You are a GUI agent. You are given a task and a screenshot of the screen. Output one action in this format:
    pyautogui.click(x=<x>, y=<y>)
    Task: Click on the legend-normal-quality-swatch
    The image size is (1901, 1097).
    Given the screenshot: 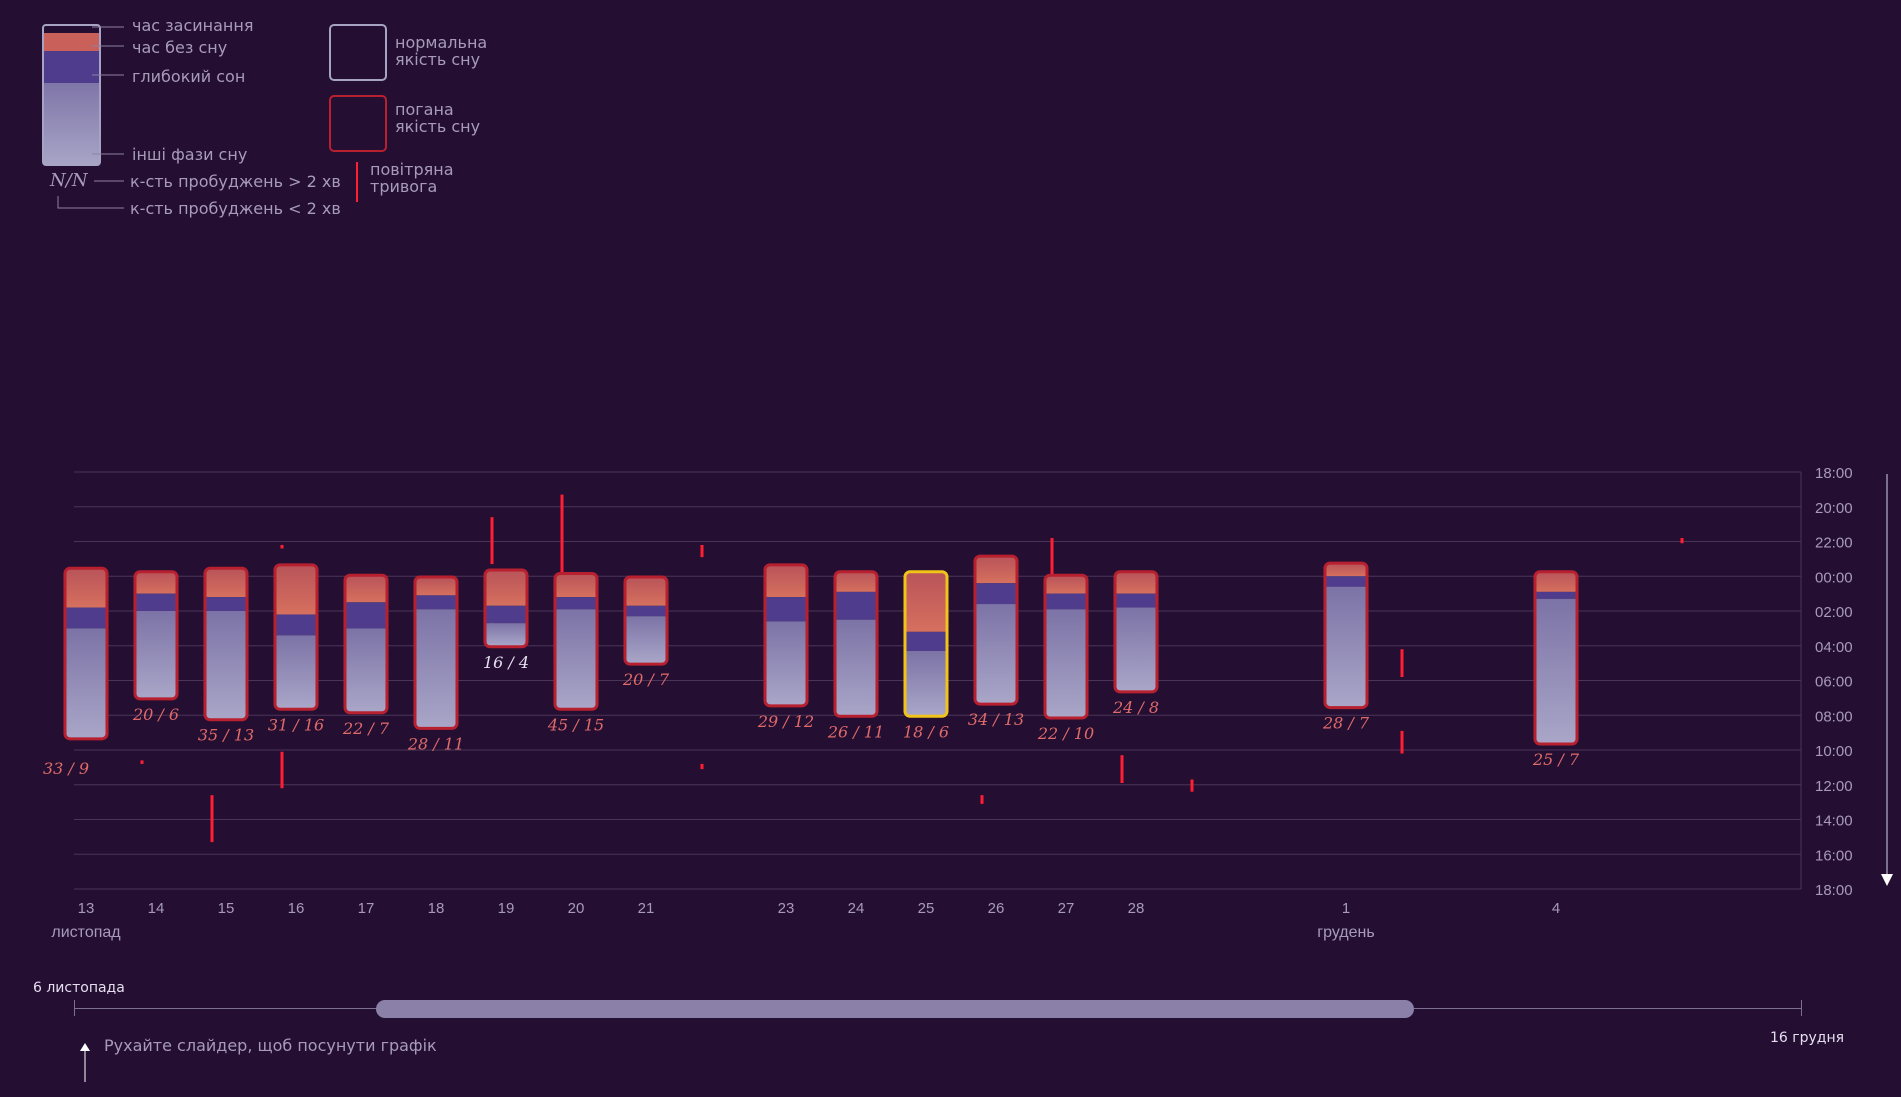 What is the action you would take?
    pyautogui.click(x=358, y=52)
    